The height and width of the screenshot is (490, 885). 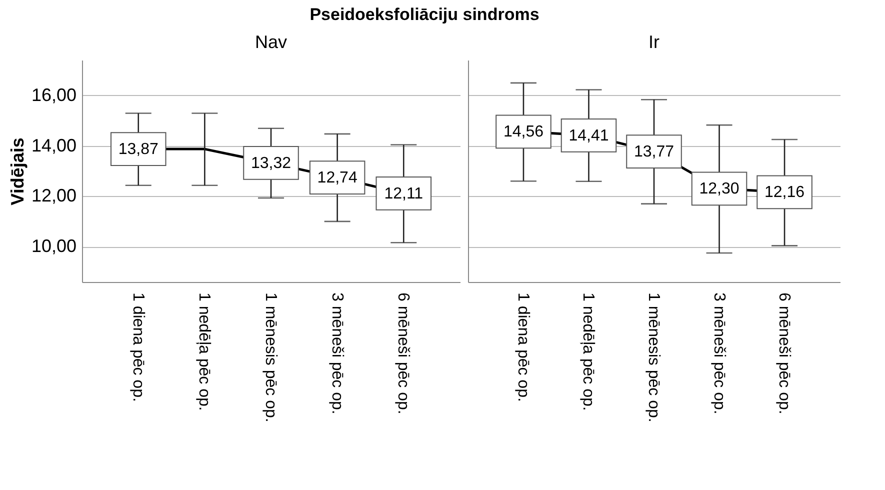 I want to click on y-tick-label: 12,00, so click(x=53, y=196).